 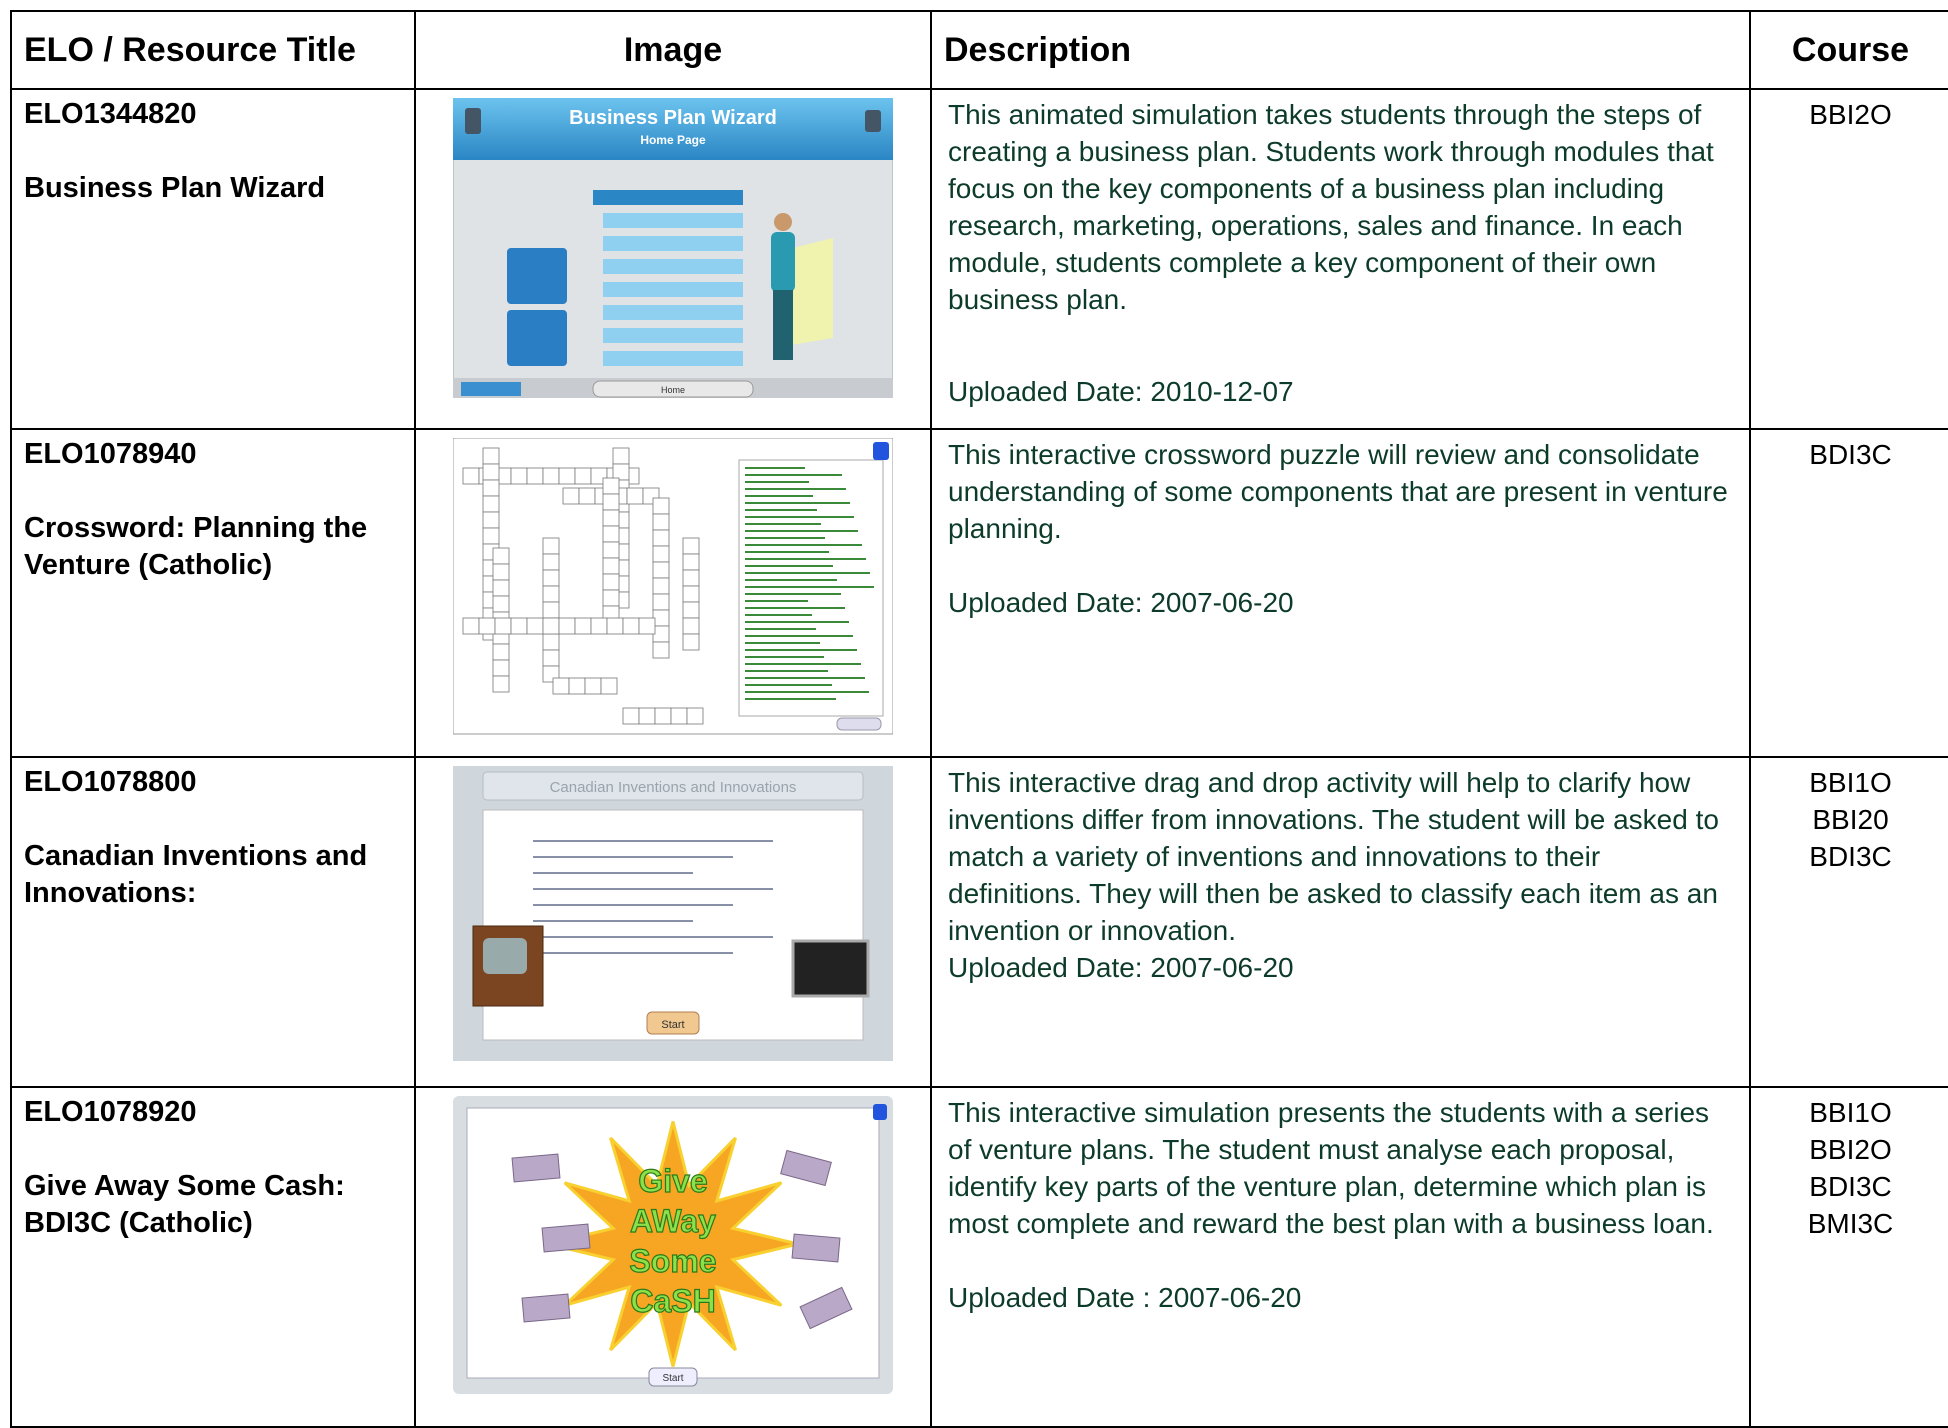 I want to click on resource-image: Give AWay Some CaSH Start, so click(x=673, y=1245).